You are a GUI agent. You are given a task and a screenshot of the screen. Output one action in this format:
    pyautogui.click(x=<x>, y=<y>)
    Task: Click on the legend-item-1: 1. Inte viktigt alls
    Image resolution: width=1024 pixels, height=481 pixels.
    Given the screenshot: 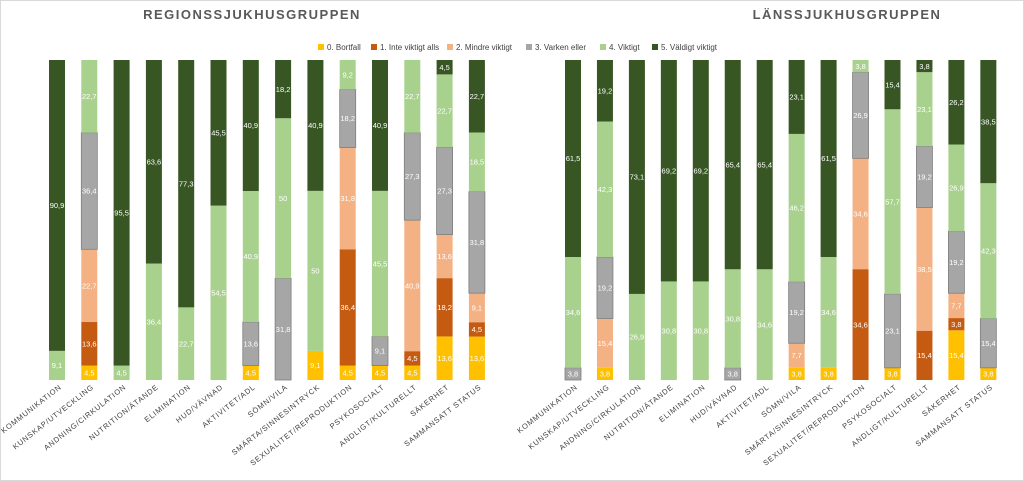 What is the action you would take?
    pyautogui.click(x=405, y=47)
    